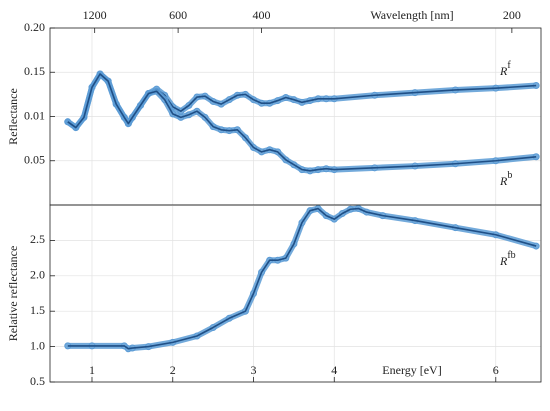  What do you see at coordinates (496, 370) in the screenshot?
I see `x-tick-label: 6` at bounding box center [496, 370].